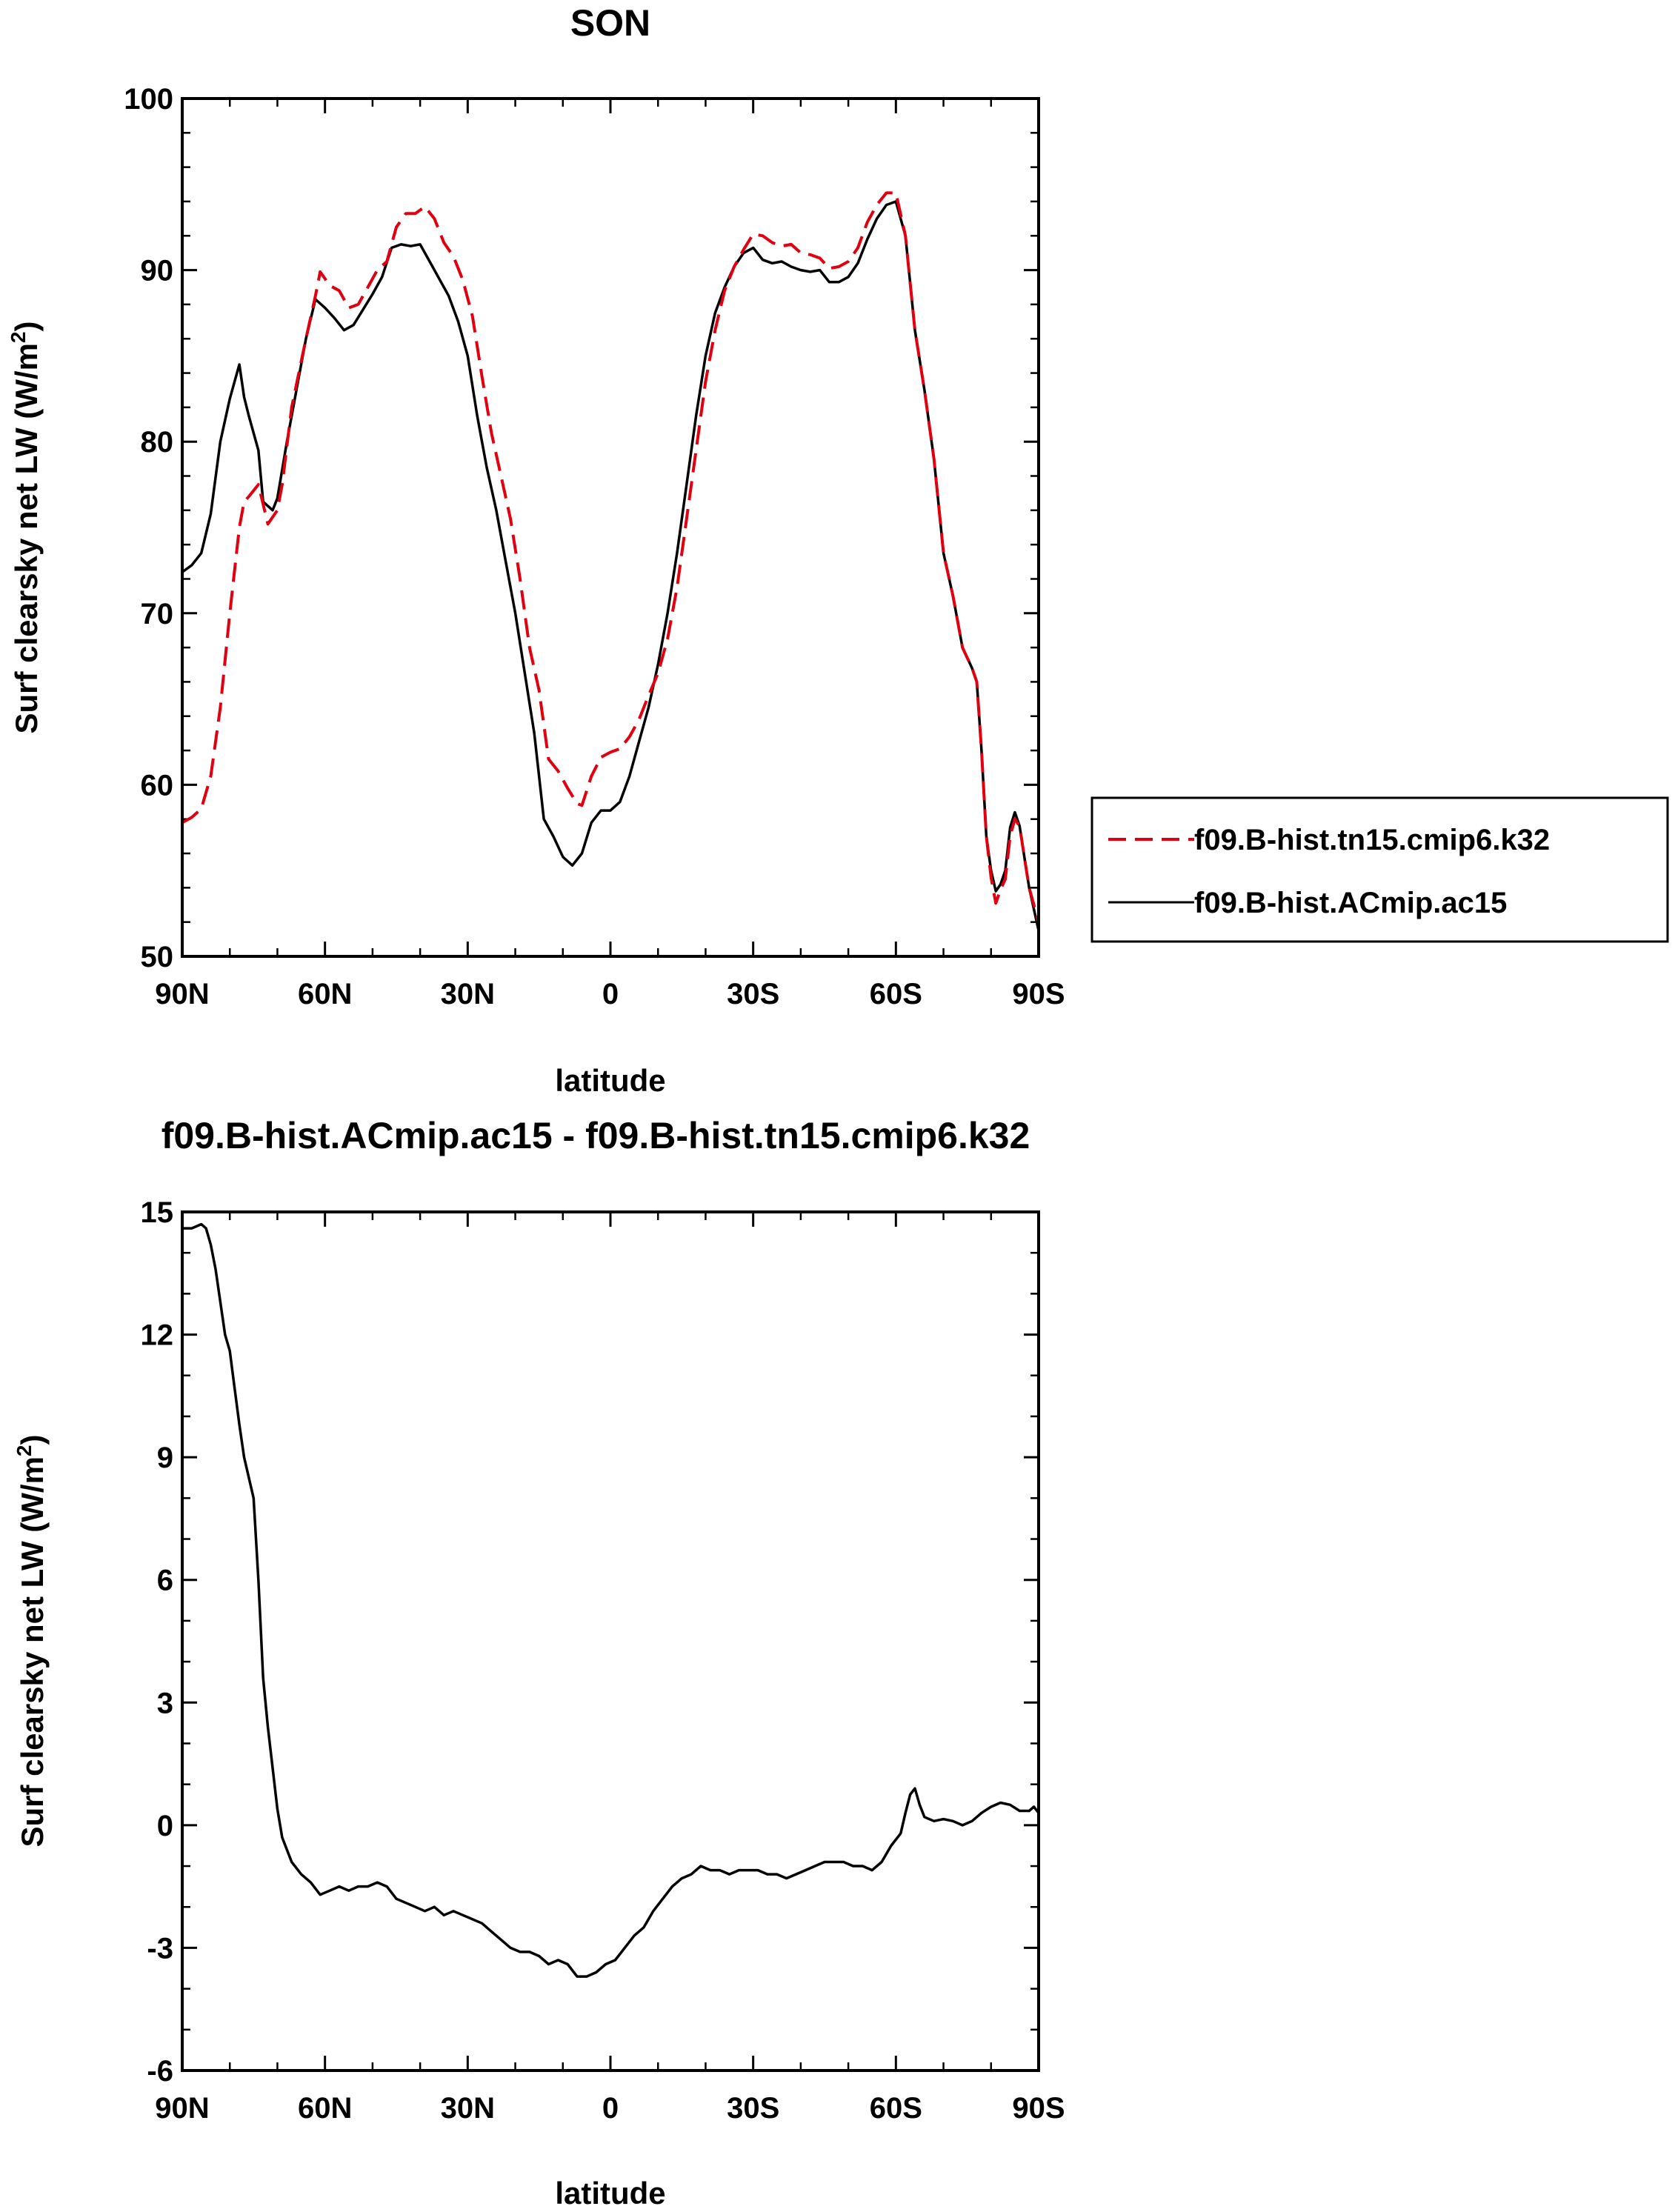 This screenshot has height=2212, width=1675. I want to click on legend-label-cmip6: f09.B-hist.tn15.cmip6.k32, so click(1372, 840).